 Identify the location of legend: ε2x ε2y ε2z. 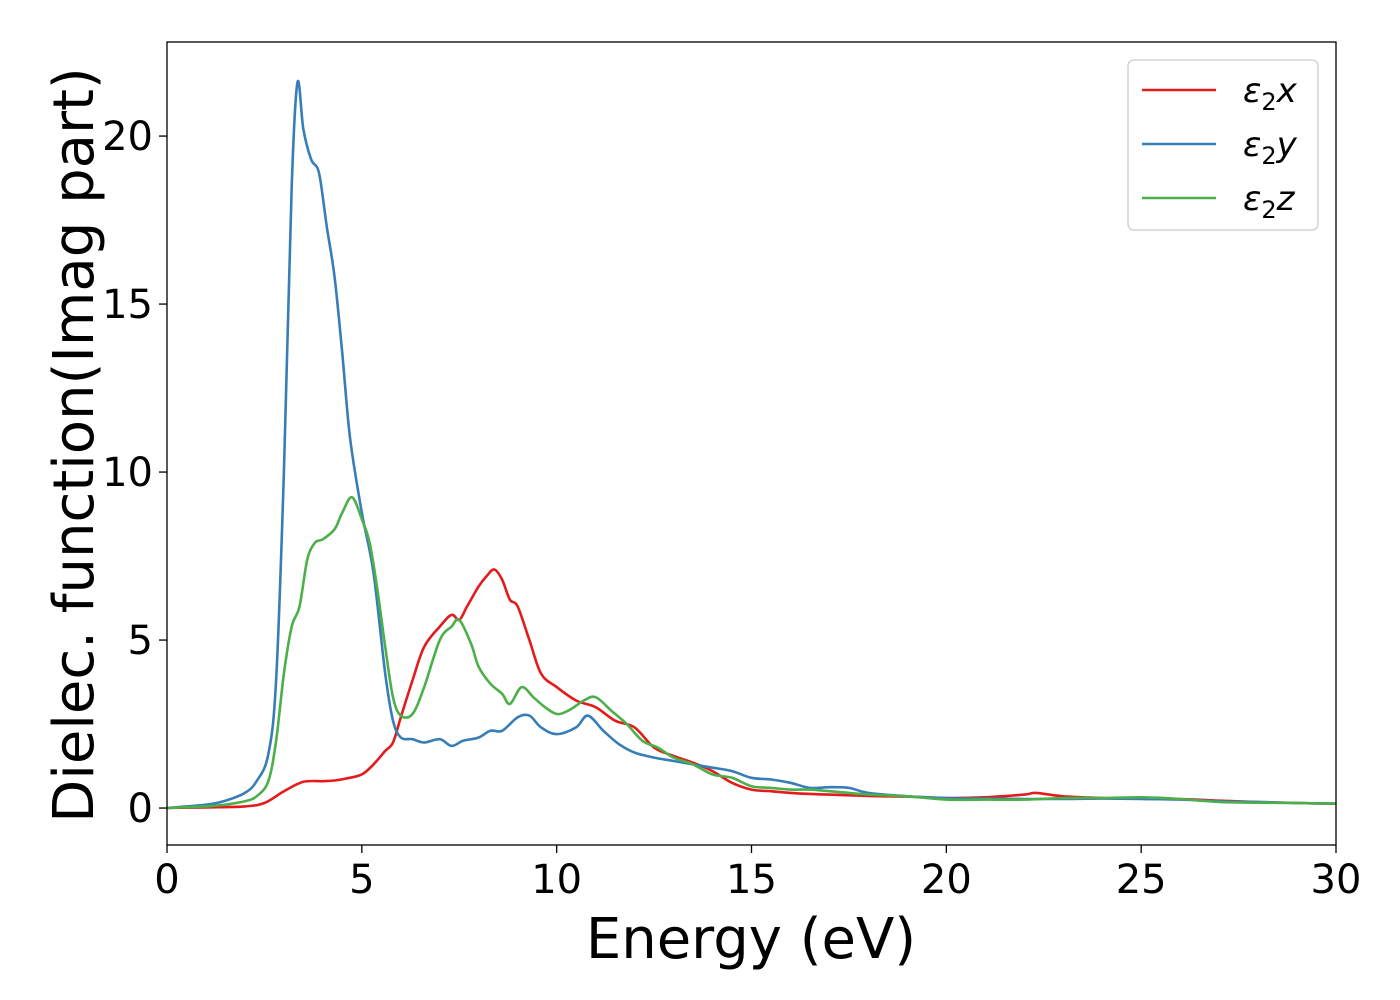
(1223, 145).